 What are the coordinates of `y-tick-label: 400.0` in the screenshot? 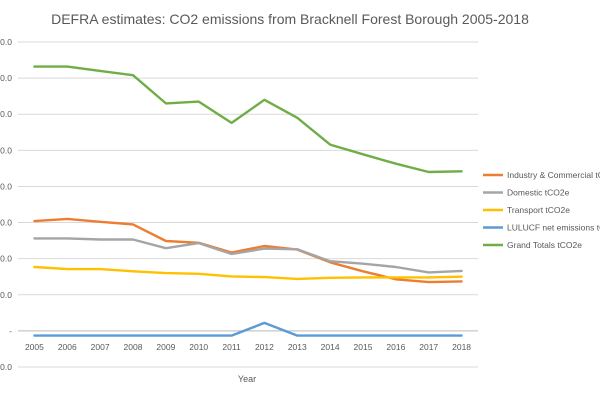 It's located at (6, 186).